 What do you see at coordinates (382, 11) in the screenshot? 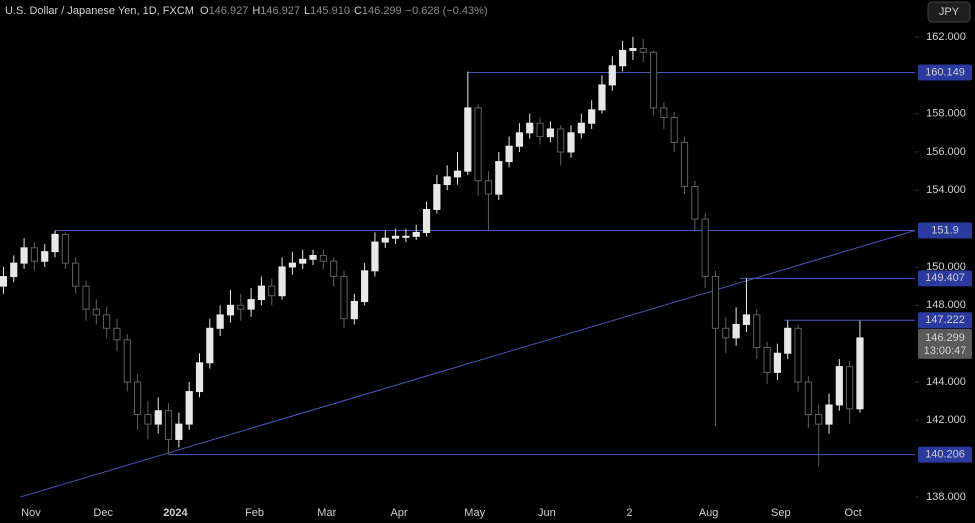
I see `ohlc-c: 146.299` at bounding box center [382, 11].